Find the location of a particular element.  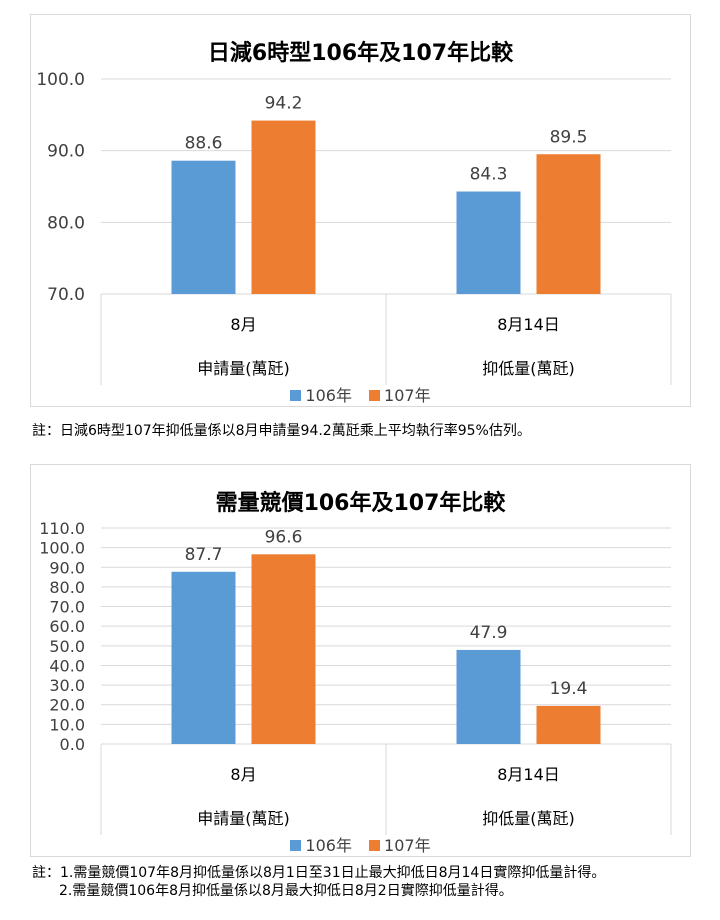

chart-title: 需量競價106年及107年比較 is located at coordinates (360, 503).